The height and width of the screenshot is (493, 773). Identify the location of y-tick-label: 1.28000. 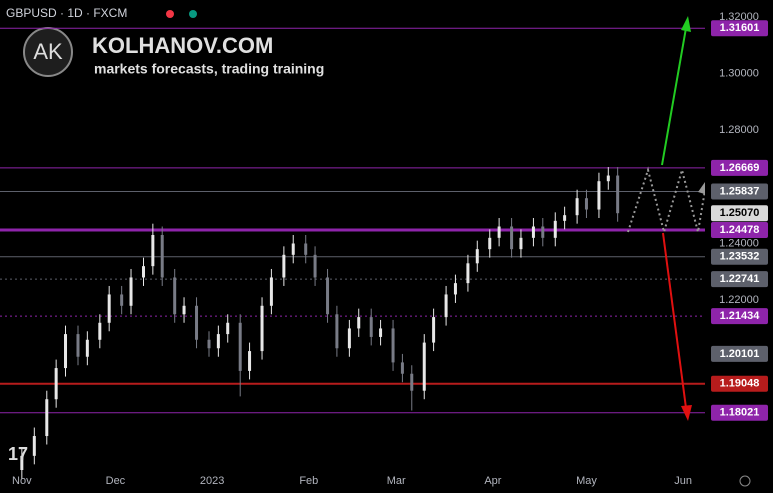
(739, 130).